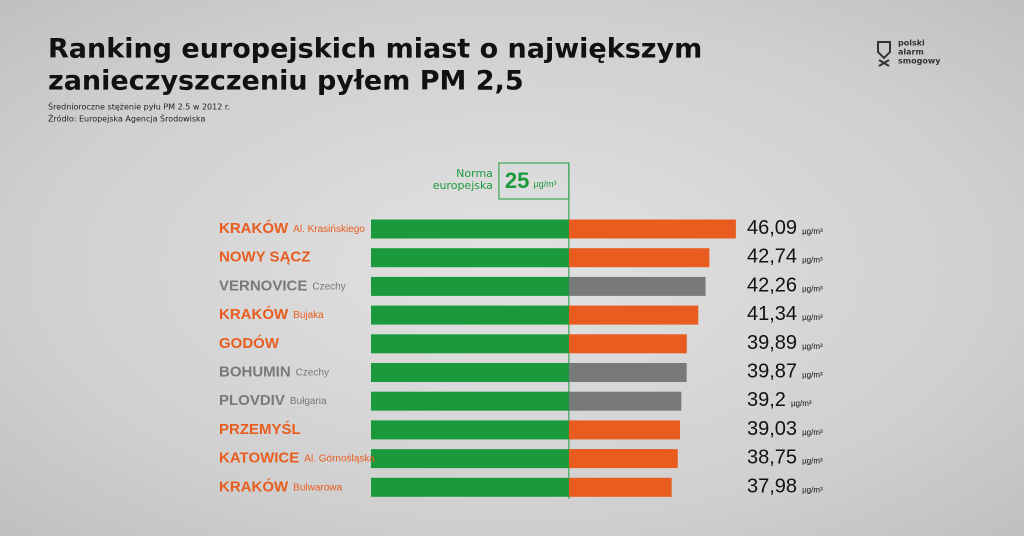  What do you see at coordinates (919, 61) in the screenshot?
I see `logo-text: smogowy` at bounding box center [919, 61].